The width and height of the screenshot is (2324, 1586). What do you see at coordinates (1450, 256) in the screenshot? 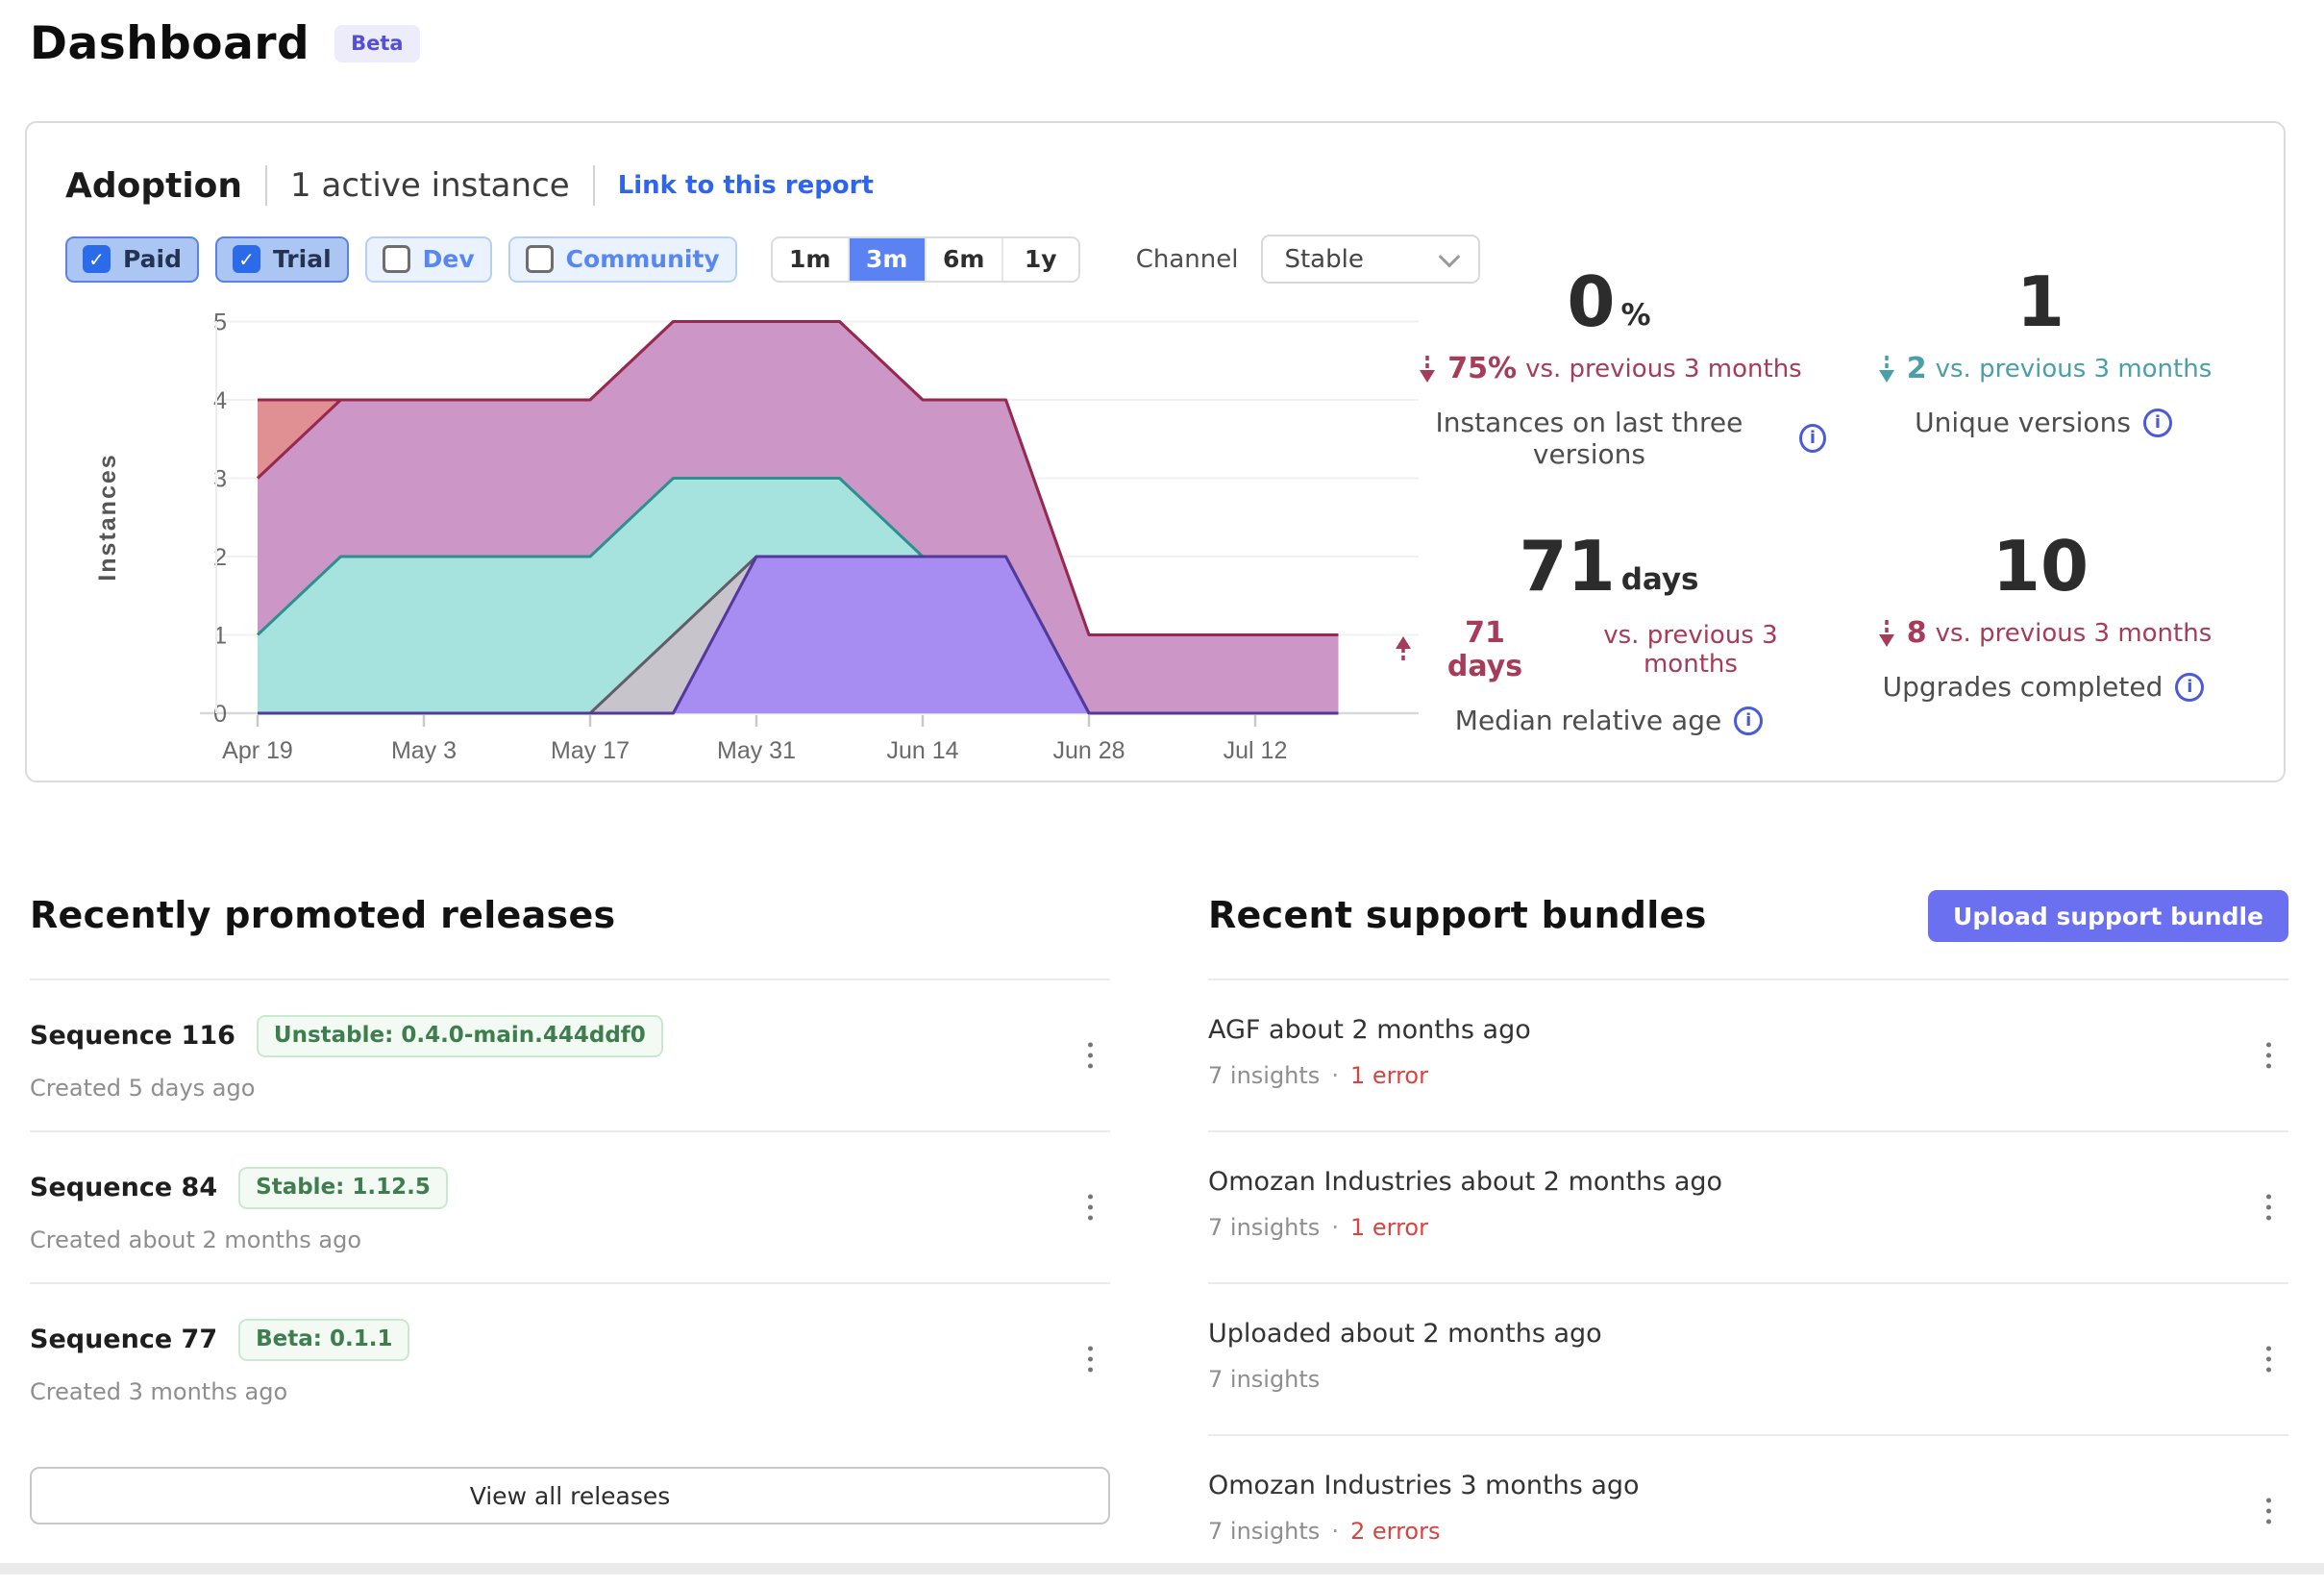
I see `chevron-down-icon` at bounding box center [1450, 256].